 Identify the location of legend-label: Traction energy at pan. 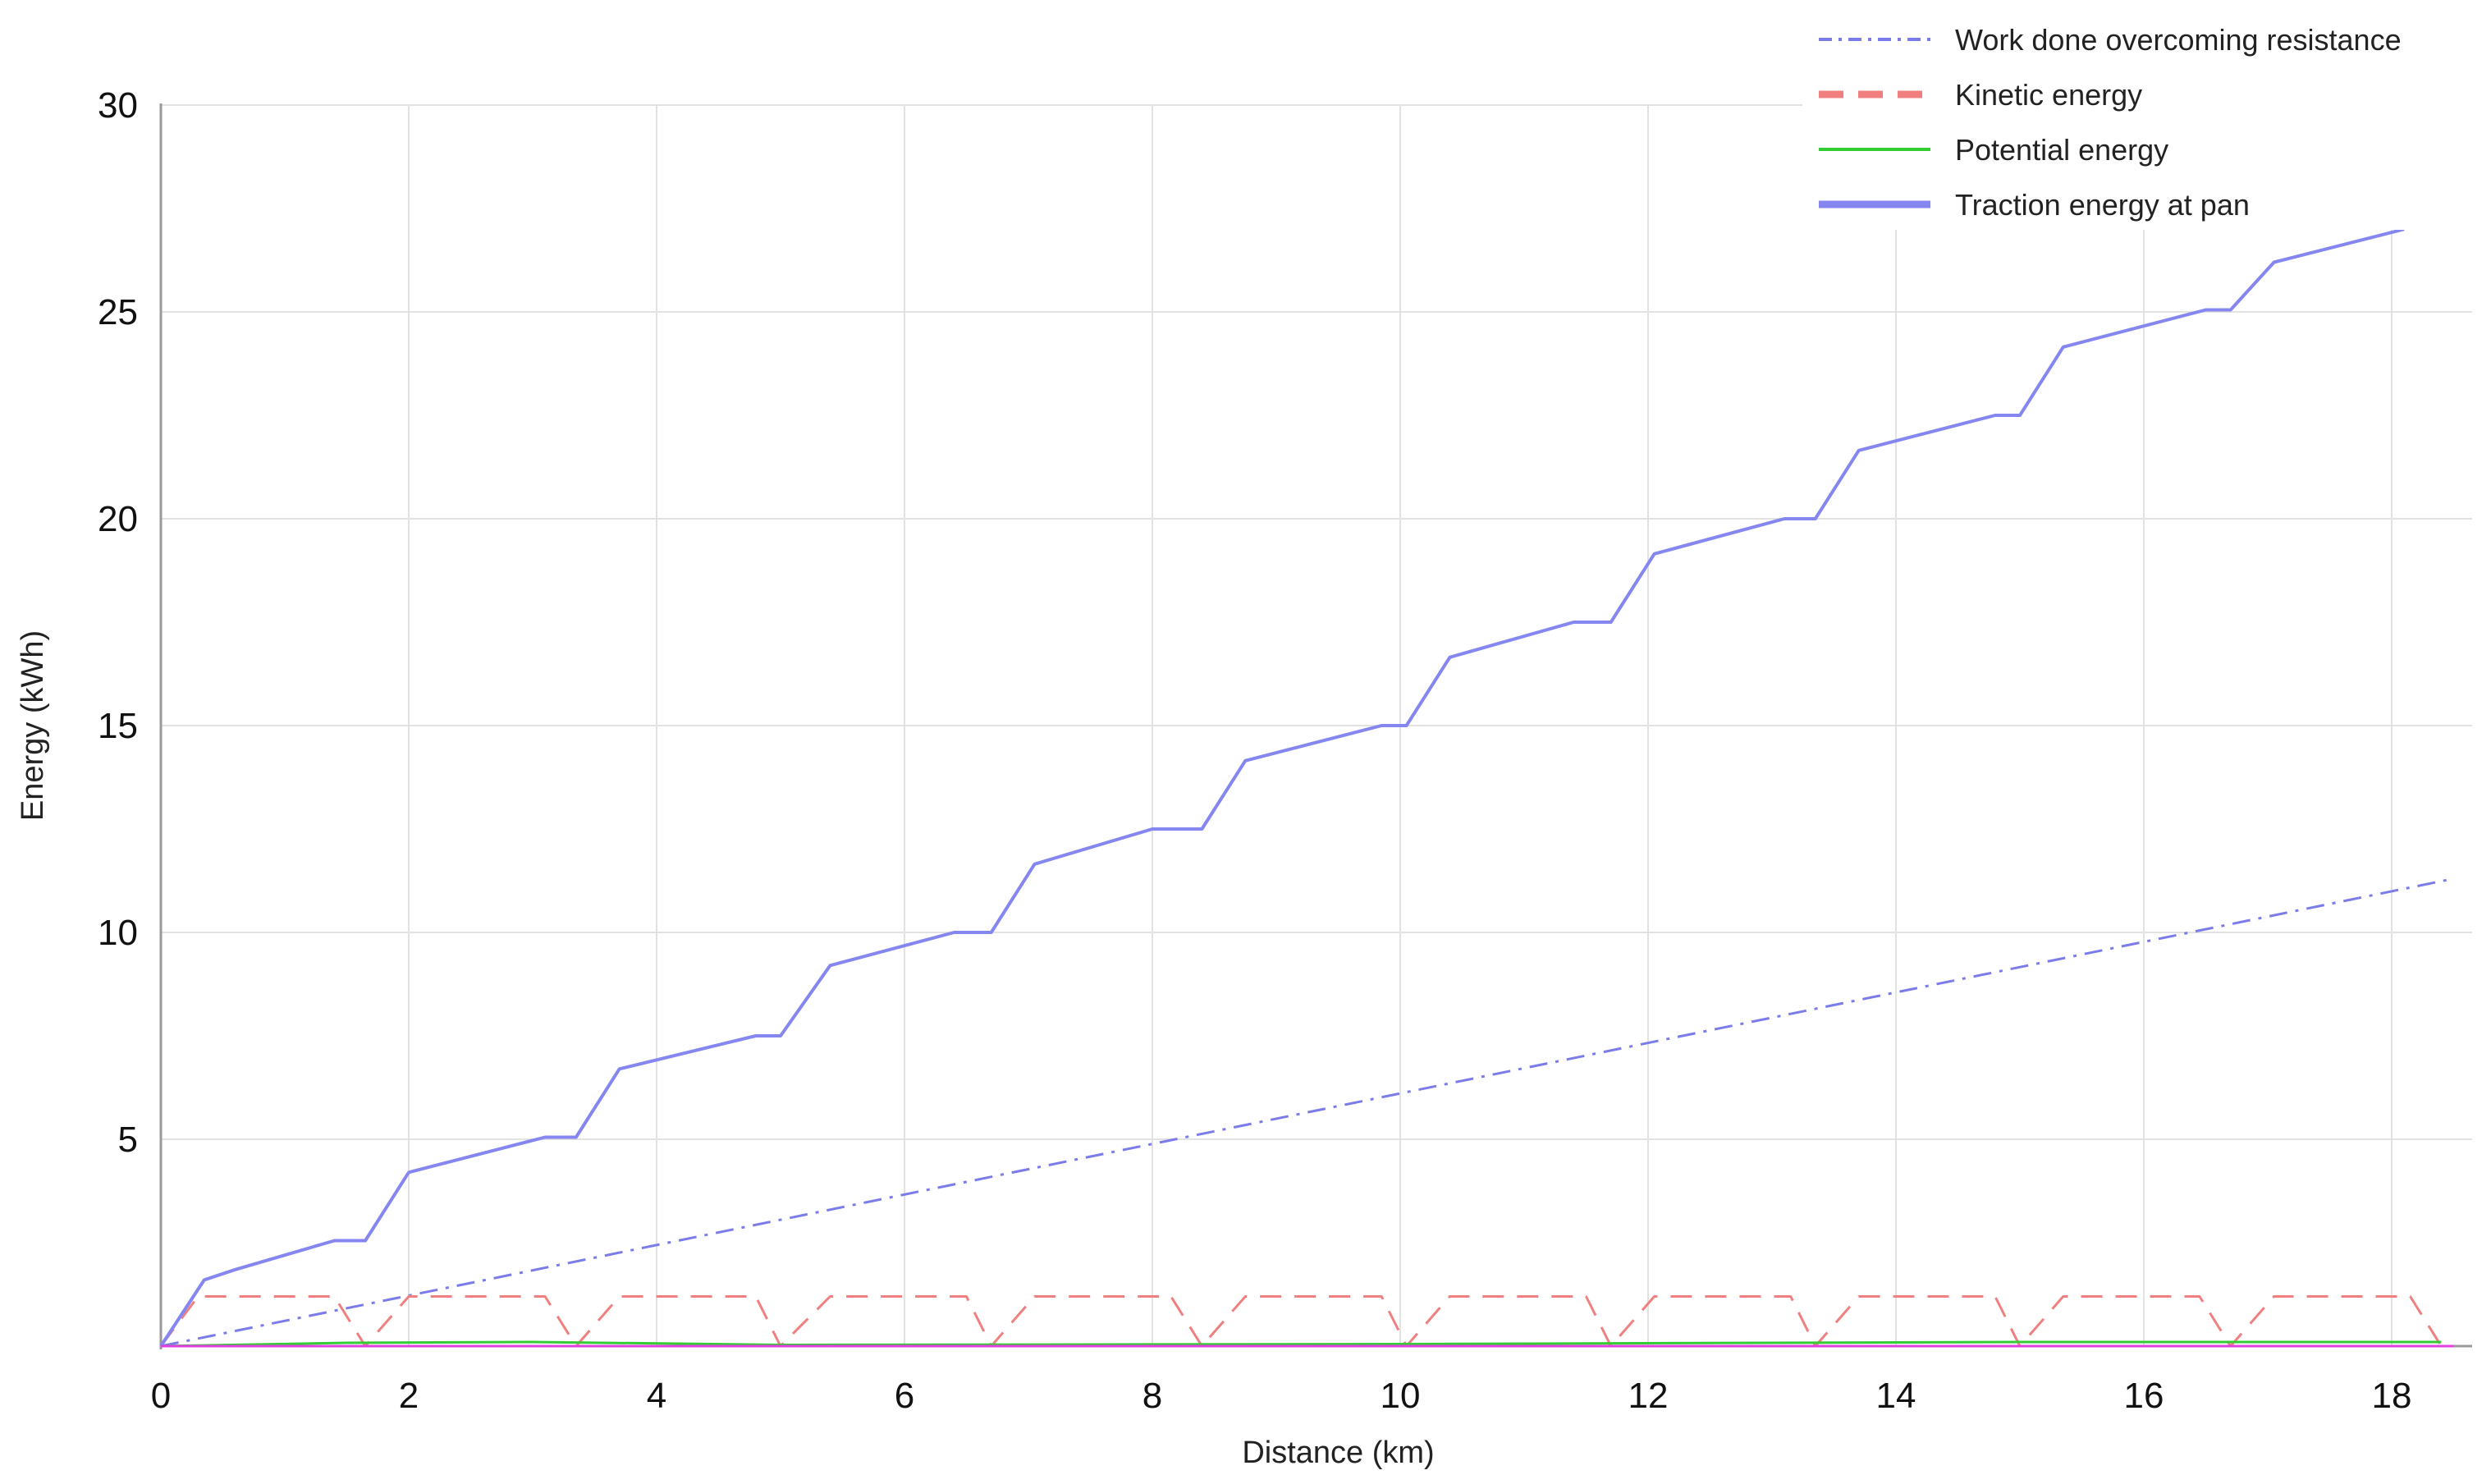
(2102, 205).